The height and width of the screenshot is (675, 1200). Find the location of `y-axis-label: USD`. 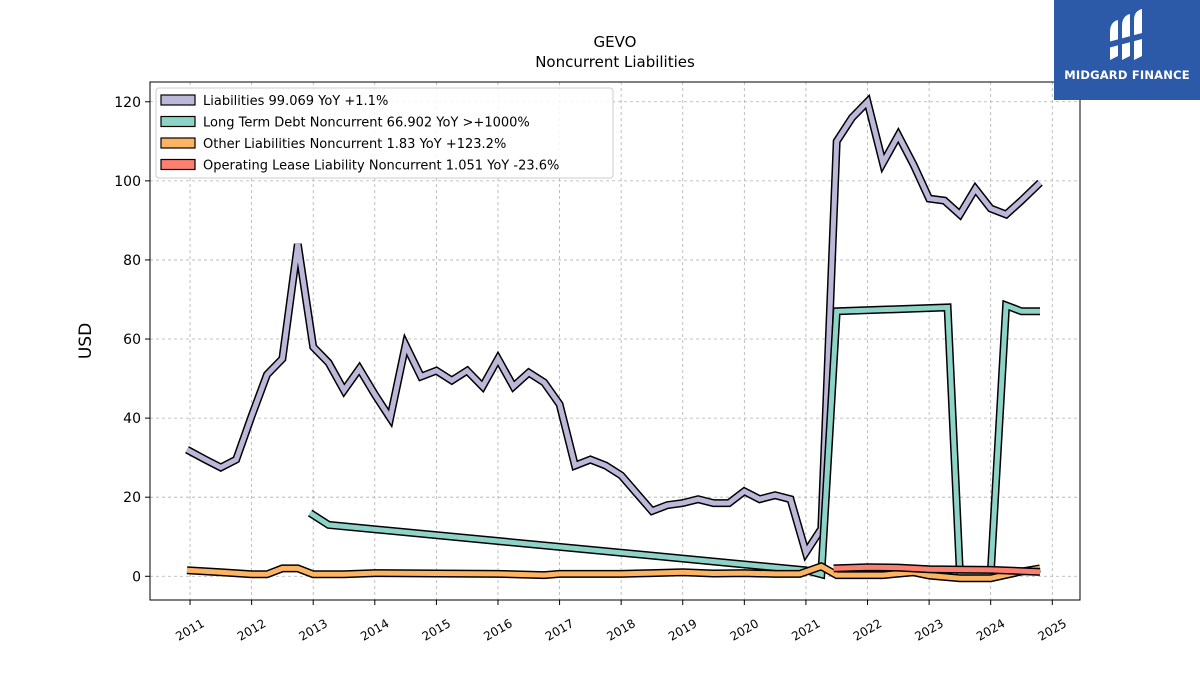

y-axis-label: USD is located at coordinates (86, 341).